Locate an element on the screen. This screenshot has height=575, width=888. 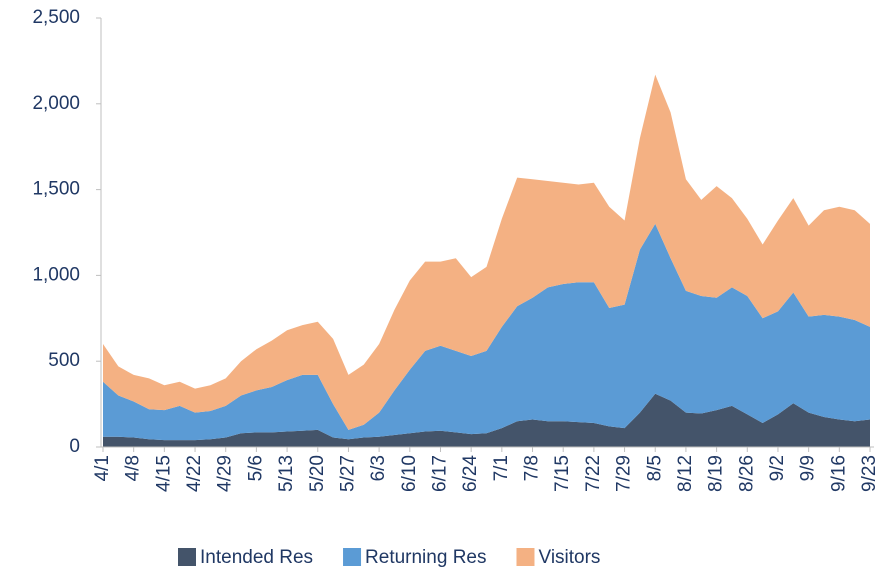
x-tick-label: 6/17 is located at coordinates (439, 473).